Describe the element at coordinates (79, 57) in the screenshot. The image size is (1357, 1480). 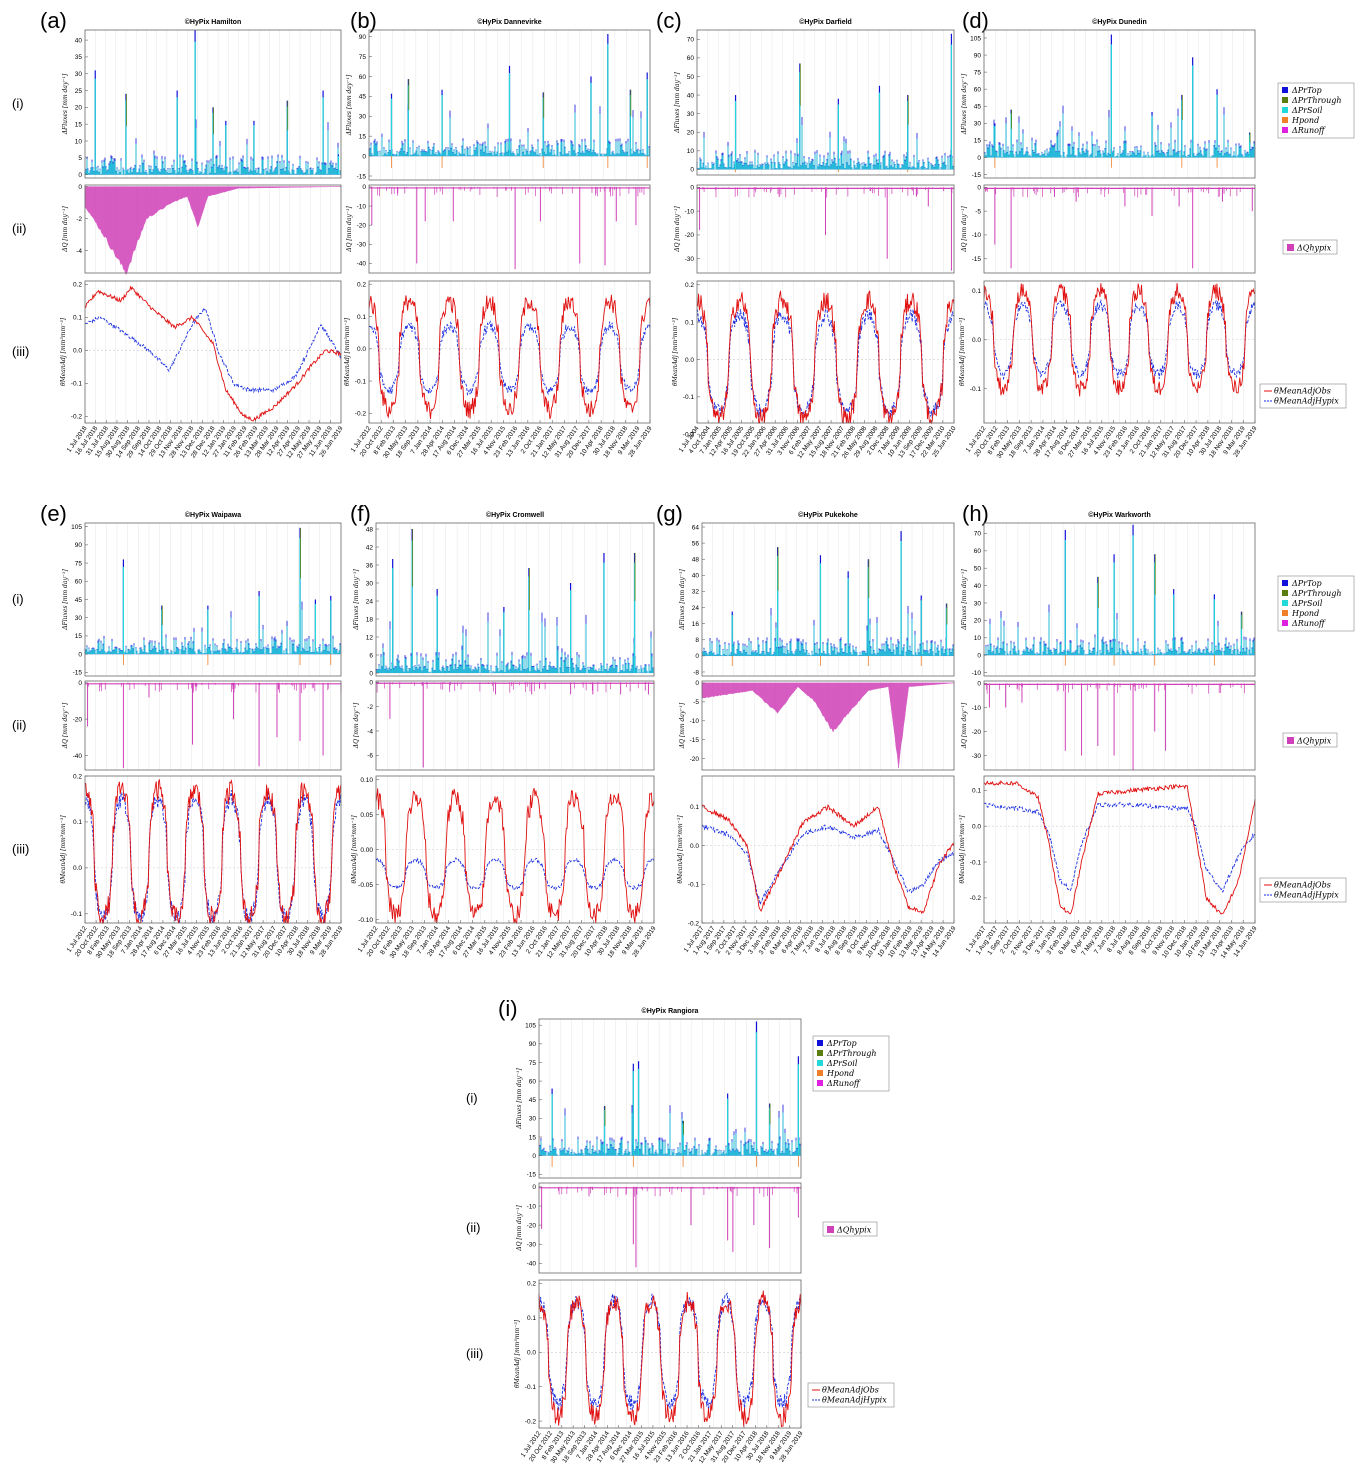
I see `y-tick-label: 35` at that location.